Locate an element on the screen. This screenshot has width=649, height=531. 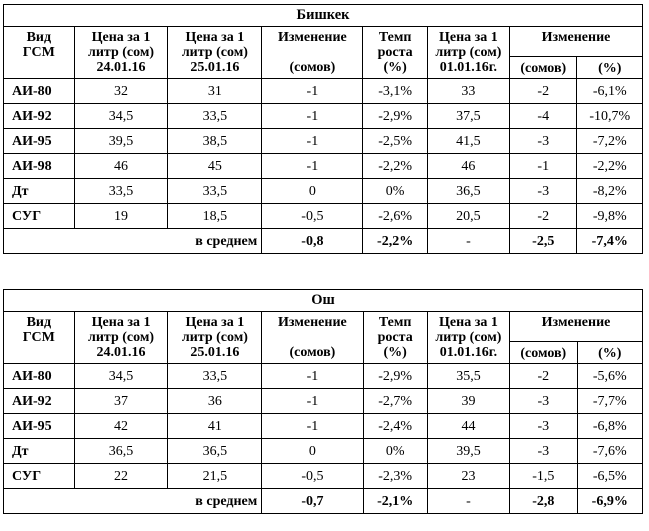
table-row: АИ-80 32 31 -1 -3,1% 33 -2 -6,1% is located at coordinates (323, 91).